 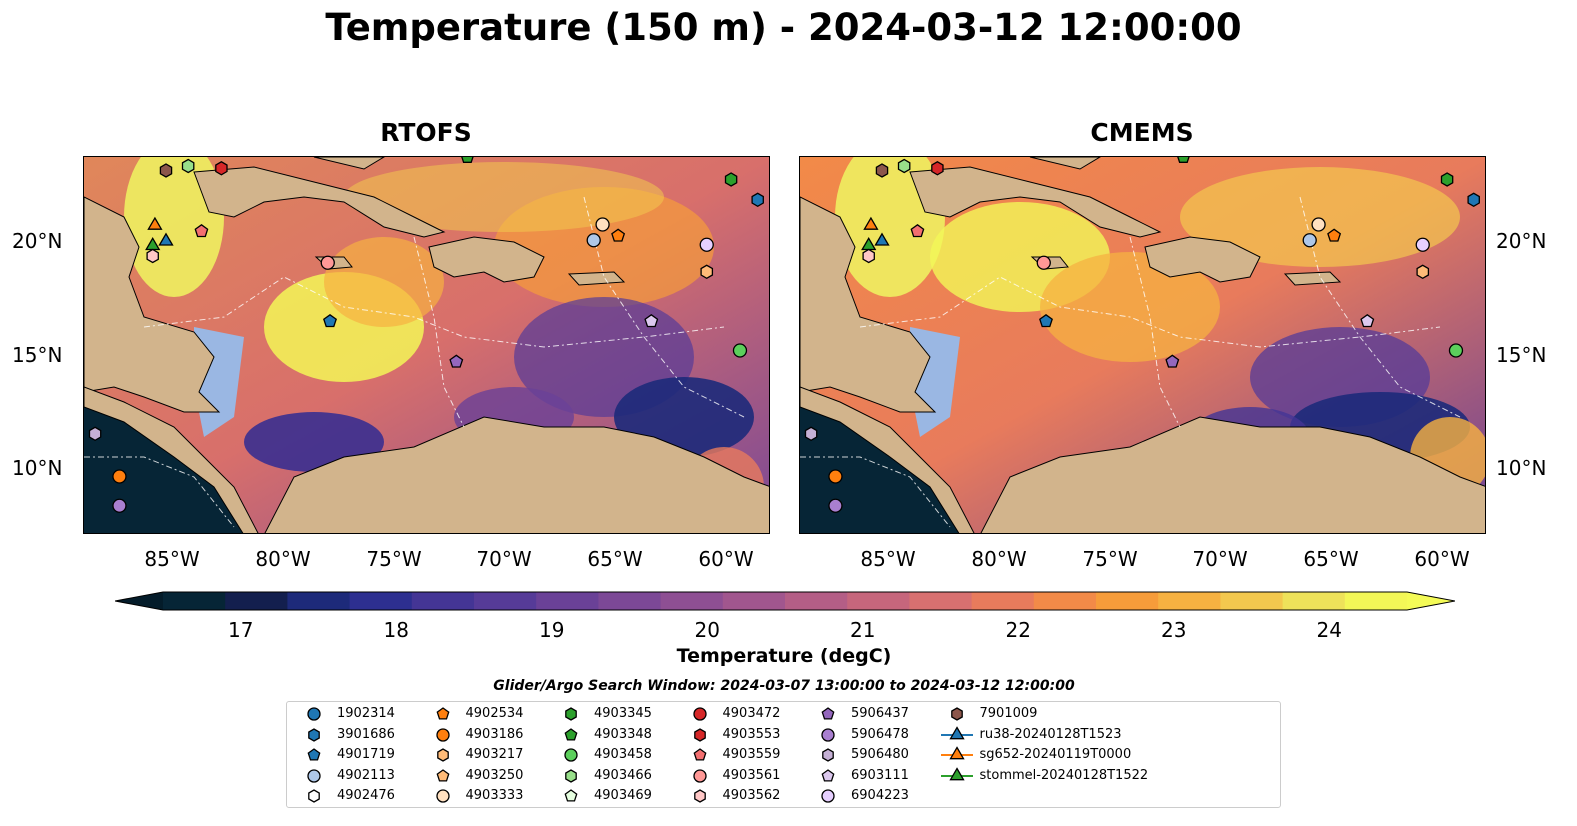 I want to click on legend-label: 4903466, so click(x=623, y=775).